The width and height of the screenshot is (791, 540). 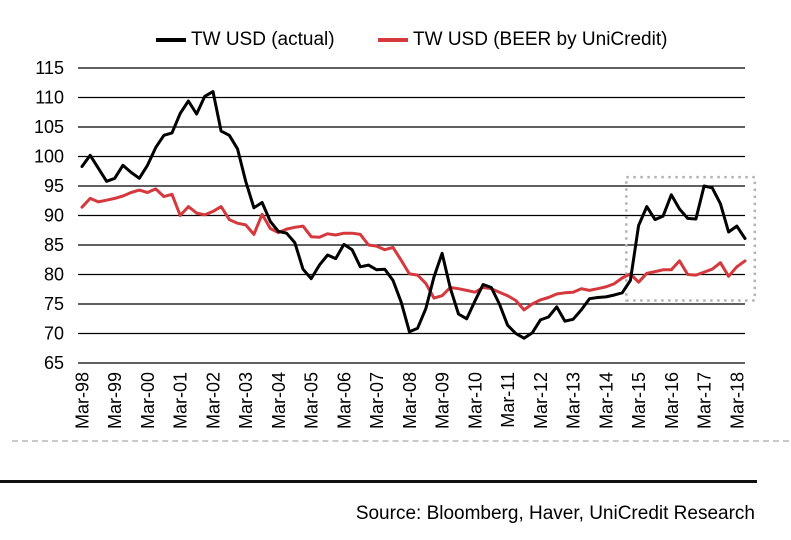 I want to click on x-axis-tick-label: Mar-00, so click(x=148, y=400).